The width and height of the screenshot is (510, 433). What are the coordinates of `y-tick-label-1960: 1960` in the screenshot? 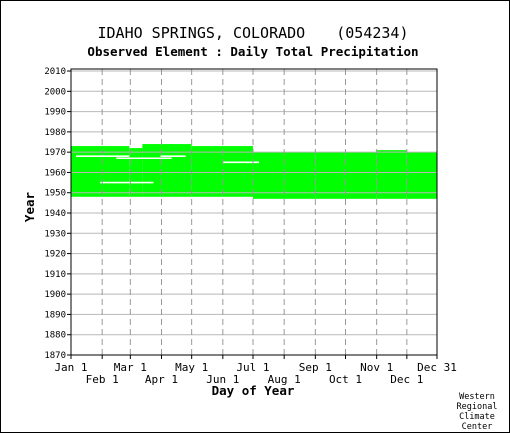 It's located at (55, 173).